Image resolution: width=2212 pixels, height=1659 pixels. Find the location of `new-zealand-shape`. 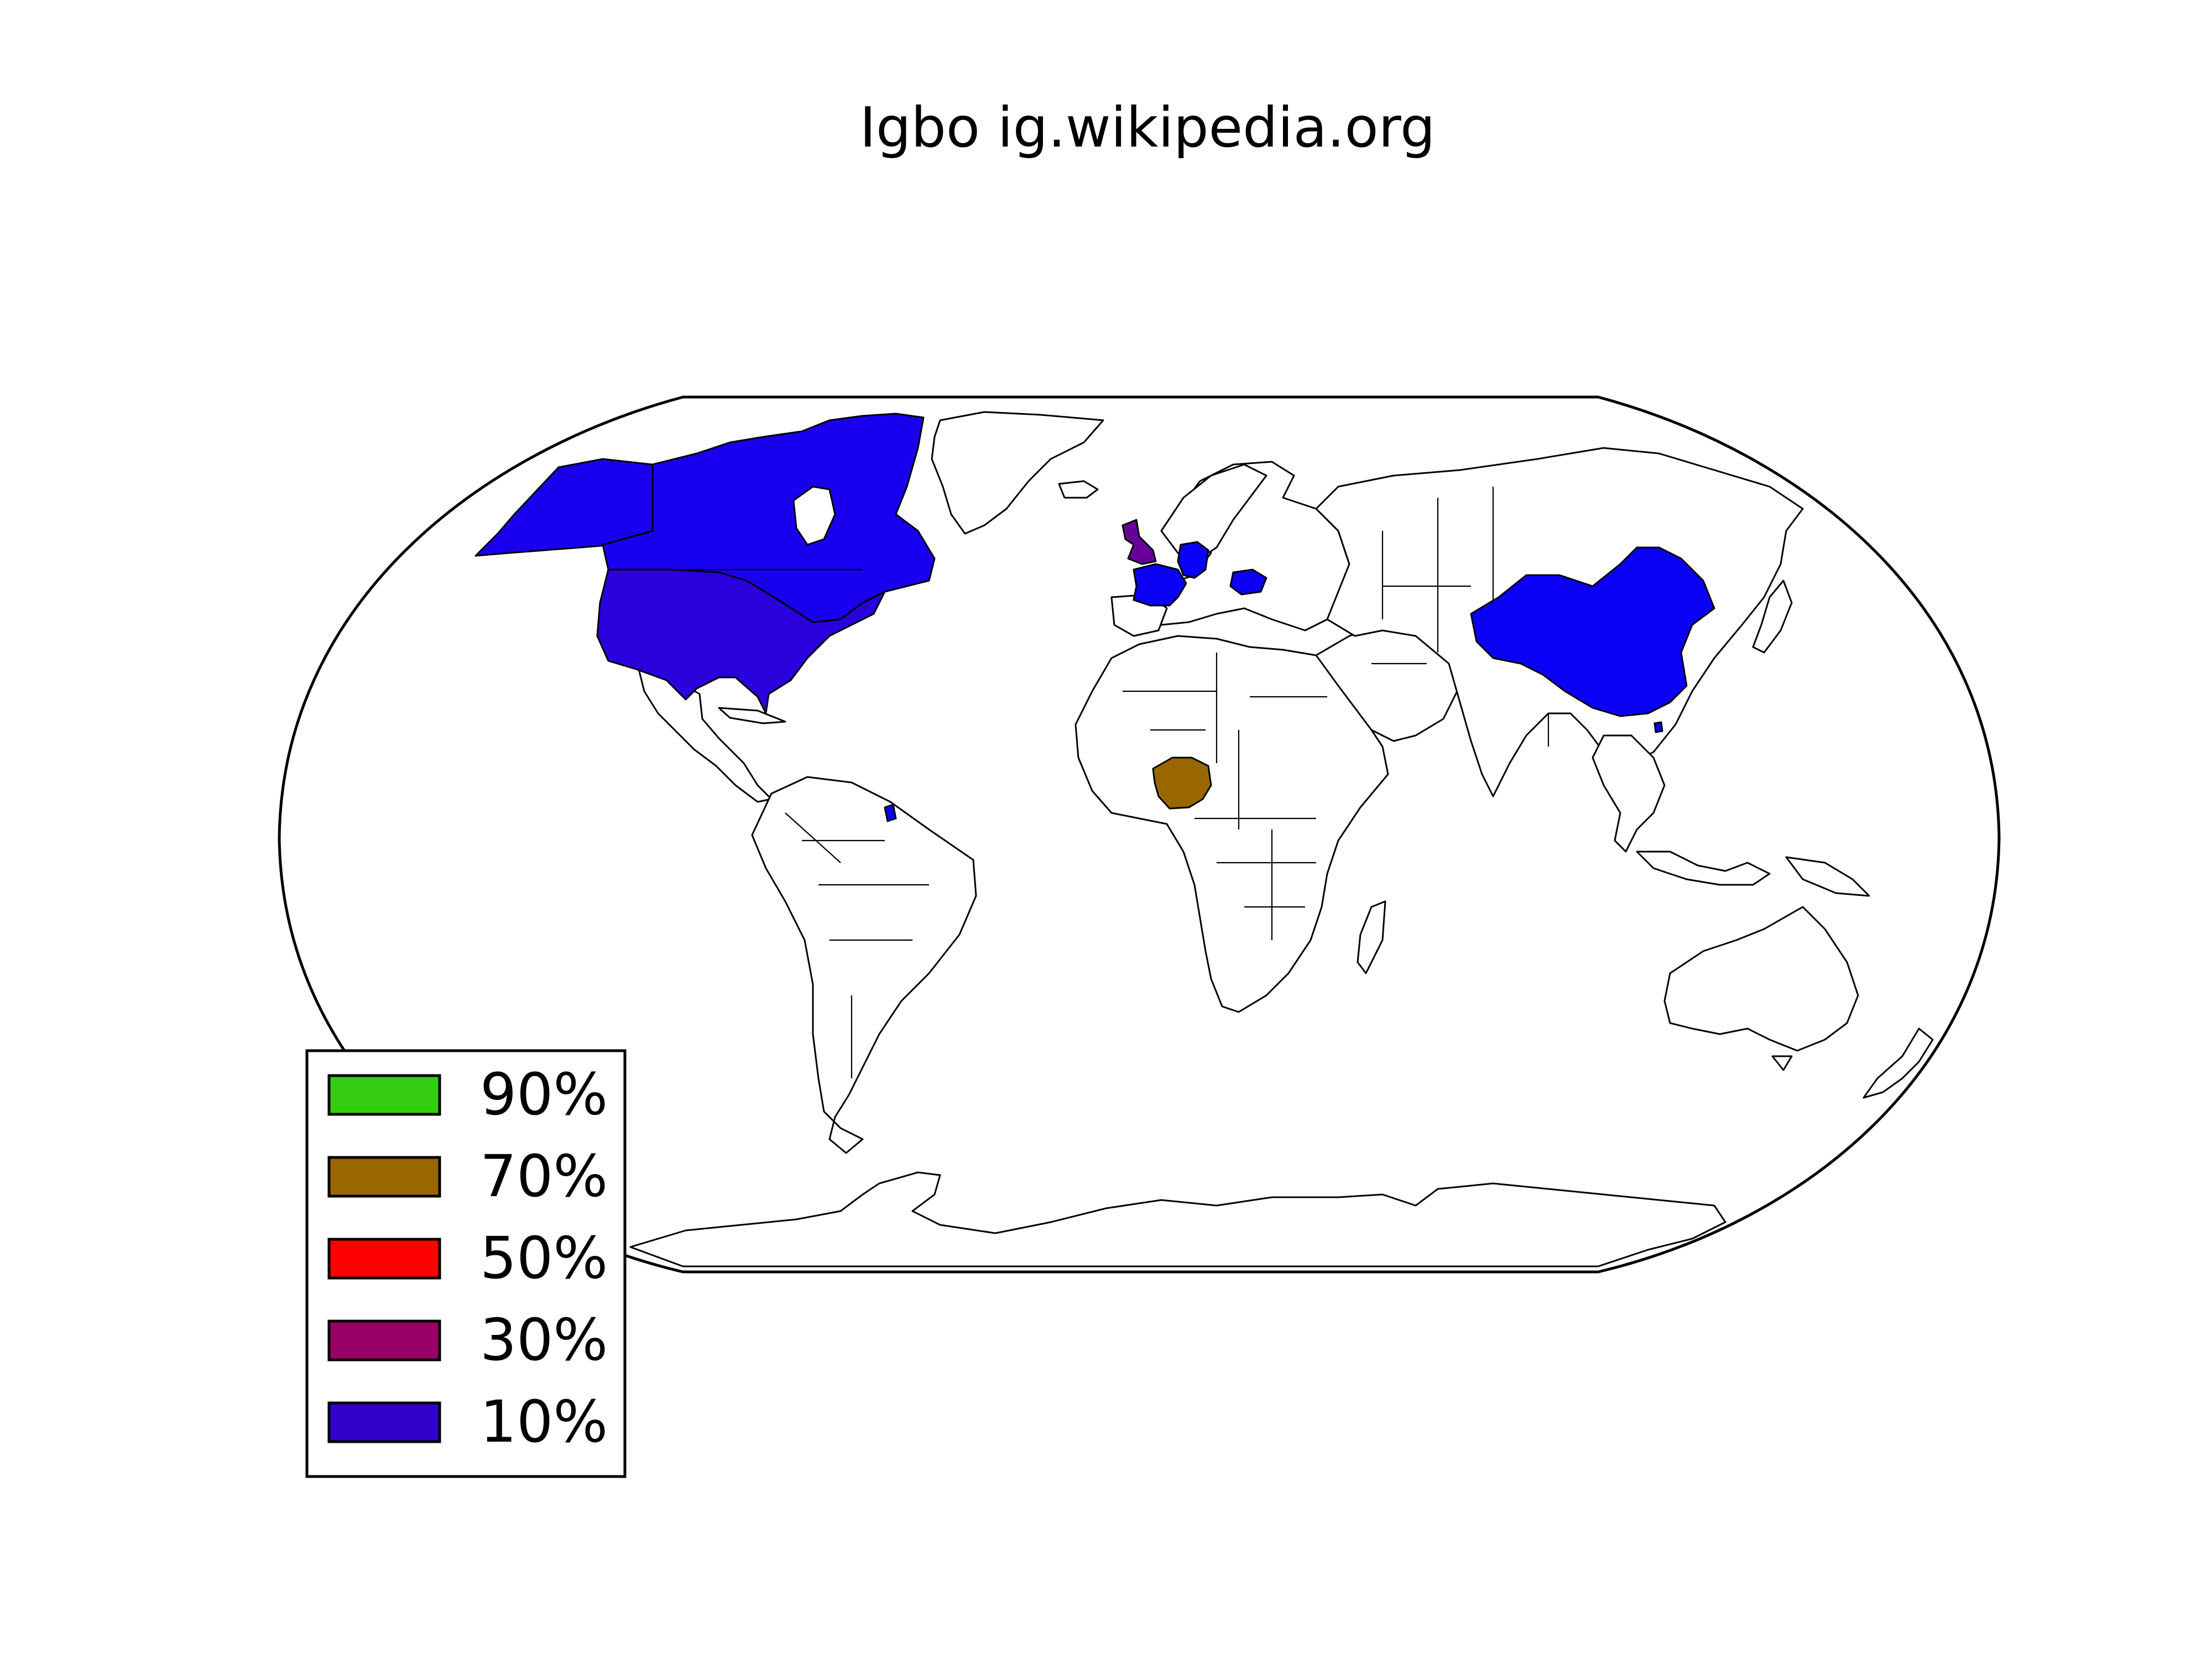

new-zealand-shape is located at coordinates (1899, 1063).